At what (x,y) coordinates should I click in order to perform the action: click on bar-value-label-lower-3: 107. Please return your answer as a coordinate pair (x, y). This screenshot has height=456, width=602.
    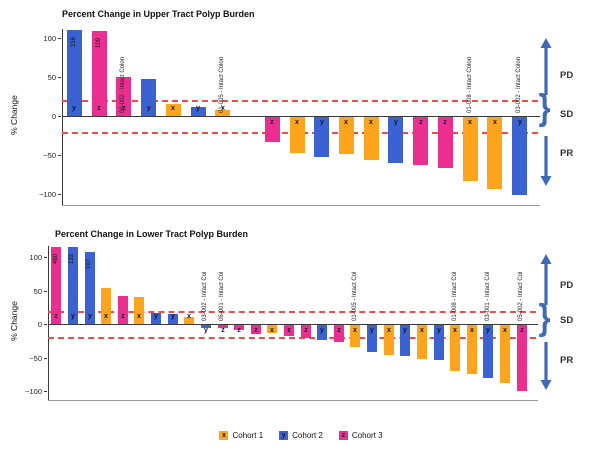
    Looking at the image, I should click on (89, 264).